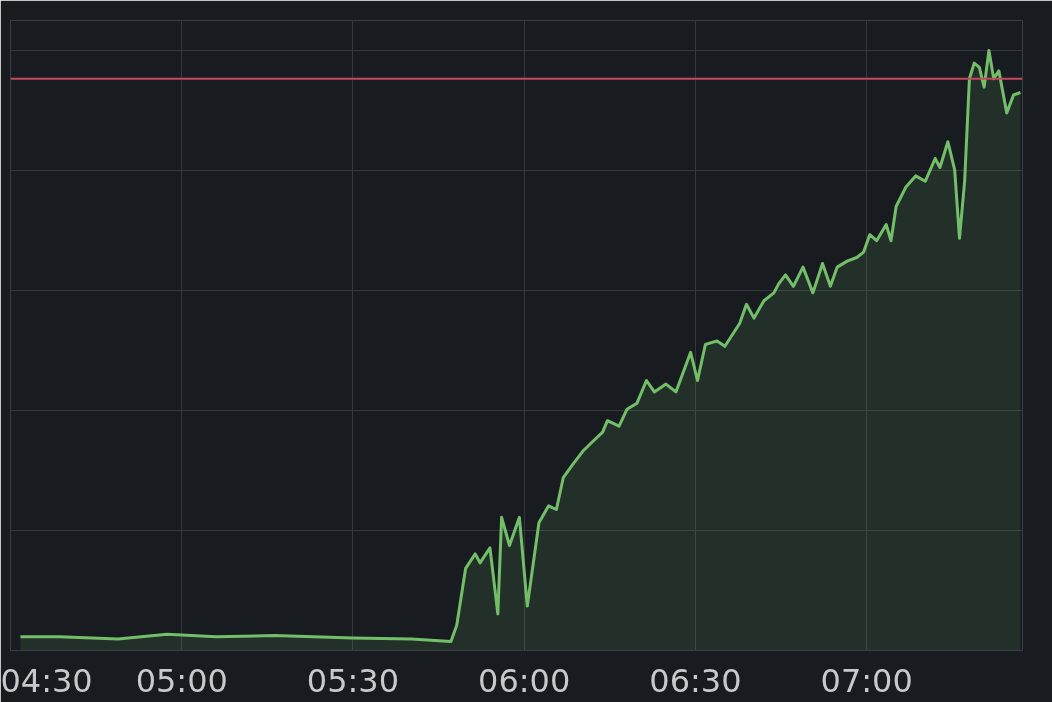  Describe the element at coordinates (866, 680) in the screenshot. I see `x-tick-label: 07:00` at that location.